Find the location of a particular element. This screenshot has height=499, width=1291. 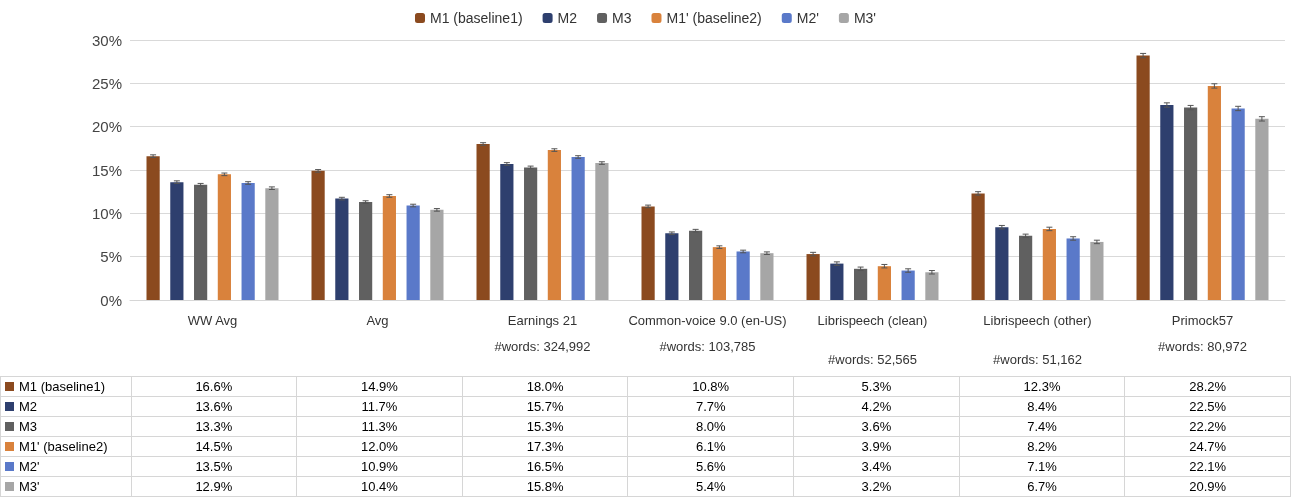

text: M3 is located at coordinates (28, 426).